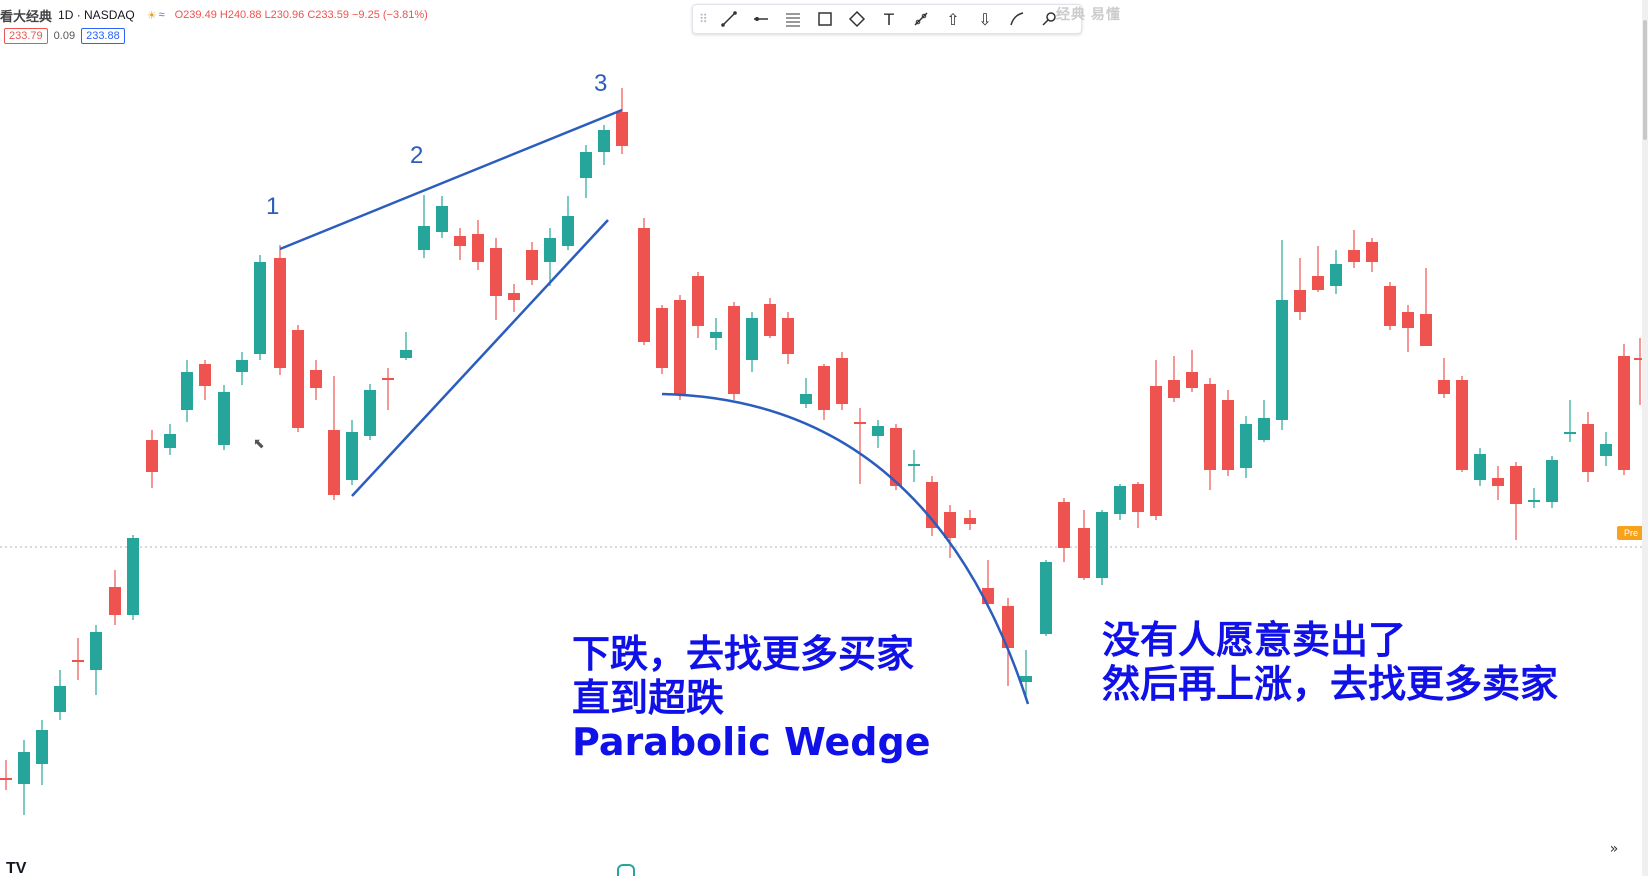 The width and height of the screenshot is (1648, 878). I want to click on symbol-interval: 1D · NASDAQ, so click(96, 15).